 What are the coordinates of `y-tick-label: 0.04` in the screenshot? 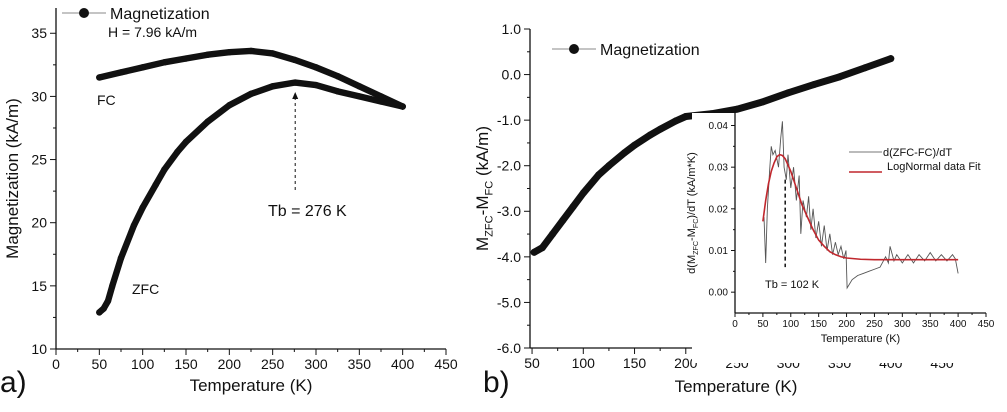 It's located at (719, 126).